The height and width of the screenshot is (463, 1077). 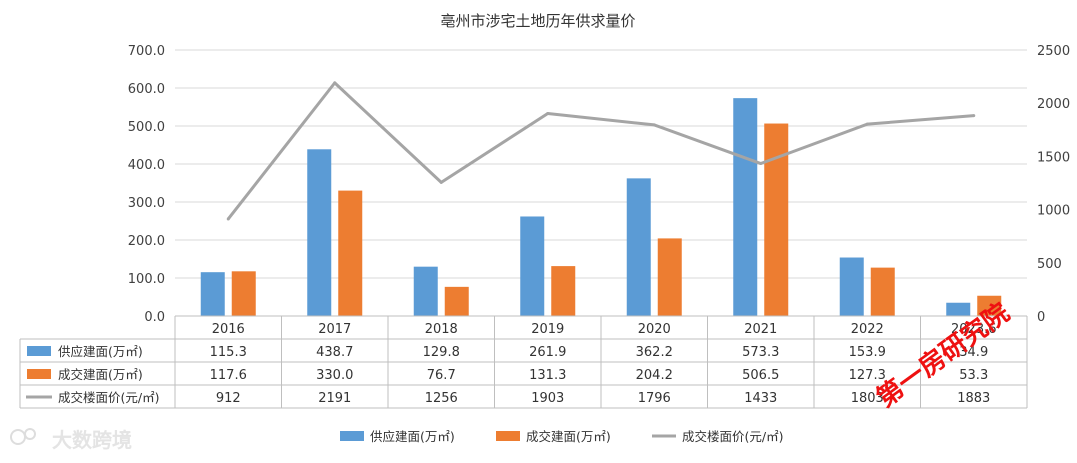 I want to click on category-label: 2022, so click(x=867, y=329).